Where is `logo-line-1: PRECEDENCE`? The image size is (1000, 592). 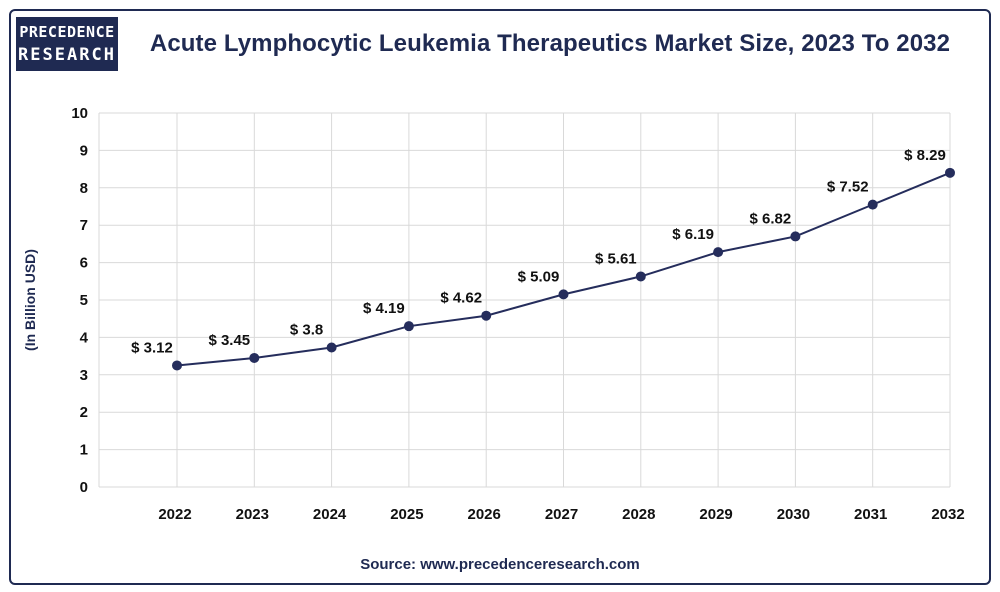
logo-line-1: PRECEDENCE is located at coordinates (67, 32).